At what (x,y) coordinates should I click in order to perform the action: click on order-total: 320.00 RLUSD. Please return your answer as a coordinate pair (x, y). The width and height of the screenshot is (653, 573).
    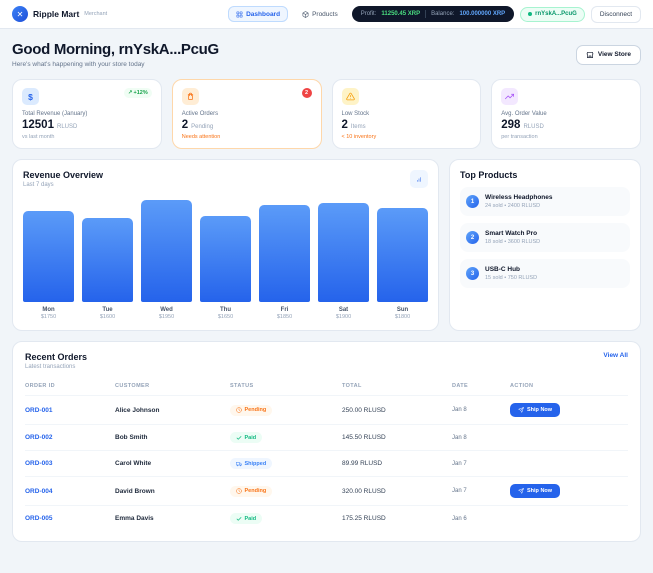
    Looking at the image, I should click on (364, 491).